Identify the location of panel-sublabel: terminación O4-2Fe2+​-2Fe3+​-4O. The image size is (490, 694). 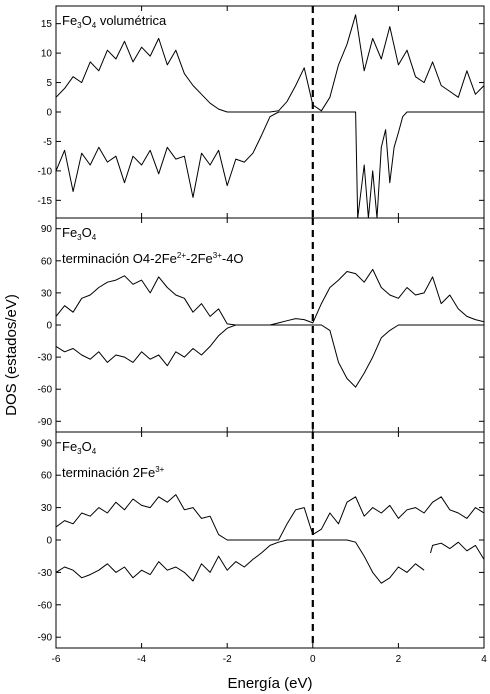
(153, 258).